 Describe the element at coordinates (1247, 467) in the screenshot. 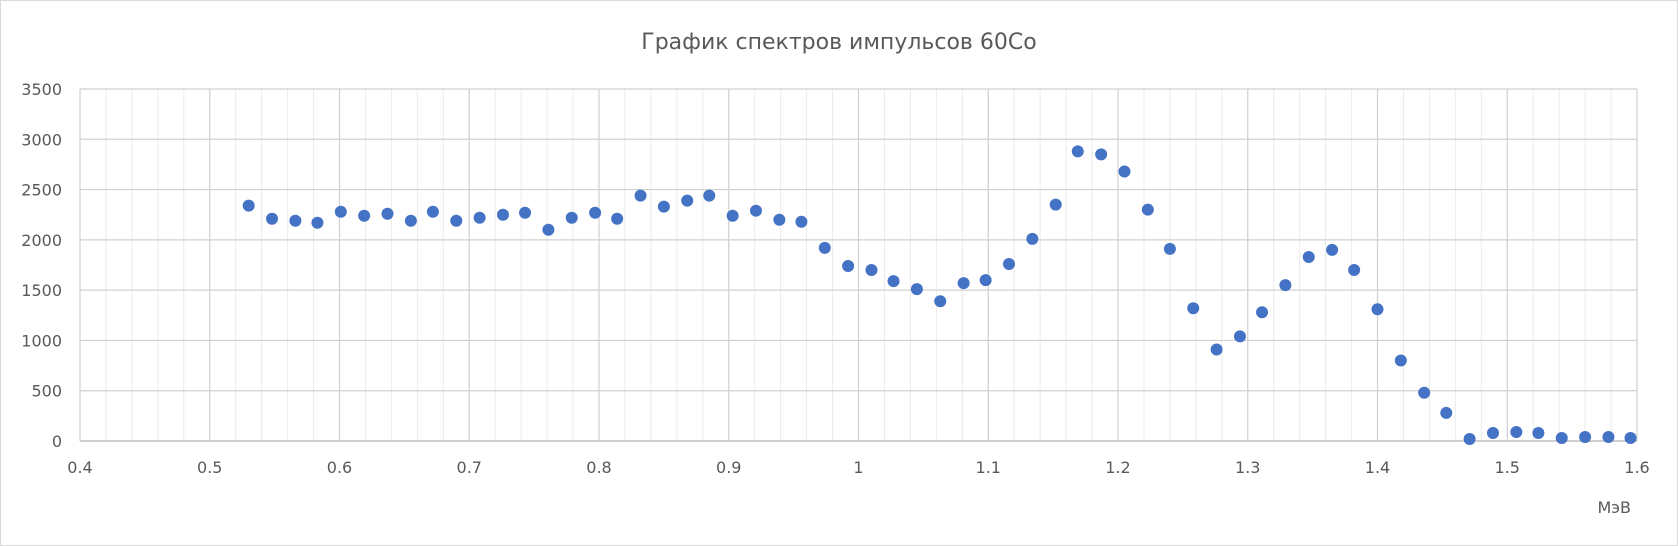

I see `x-tick-label: 1.3` at that location.